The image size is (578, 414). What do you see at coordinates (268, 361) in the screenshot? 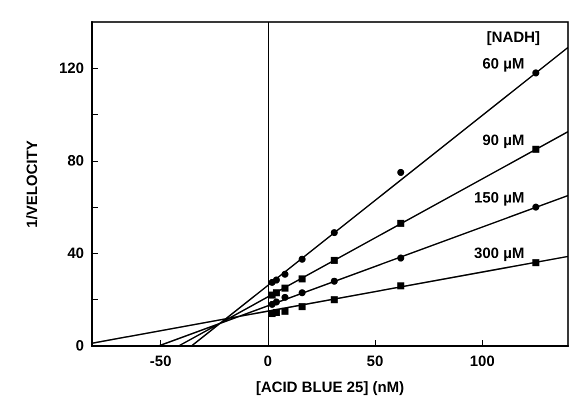
I see `x-tick-label: 0` at bounding box center [268, 361].